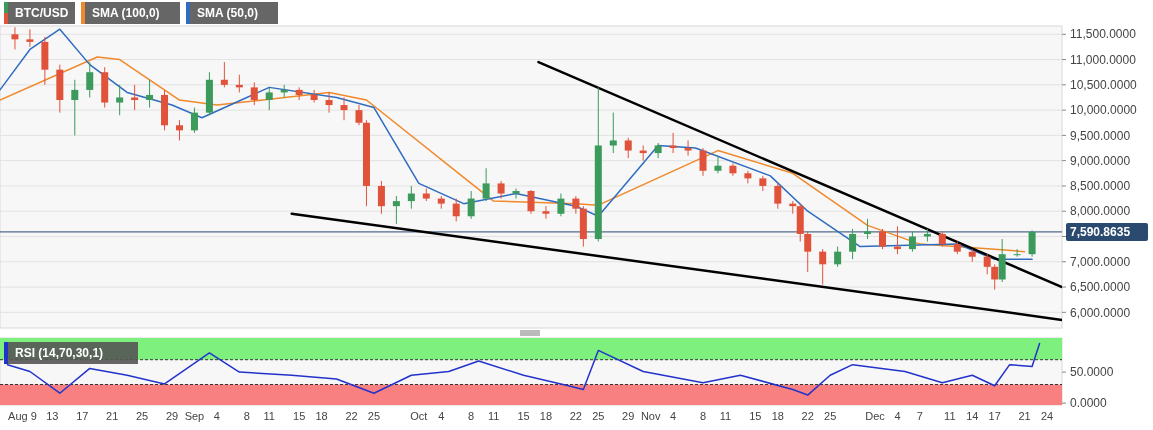 This screenshot has width=1153, height=430. What do you see at coordinates (59, 353) in the screenshot?
I see `legend-label: RSI (14,70,30,1)` at bounding box center [59, 353].